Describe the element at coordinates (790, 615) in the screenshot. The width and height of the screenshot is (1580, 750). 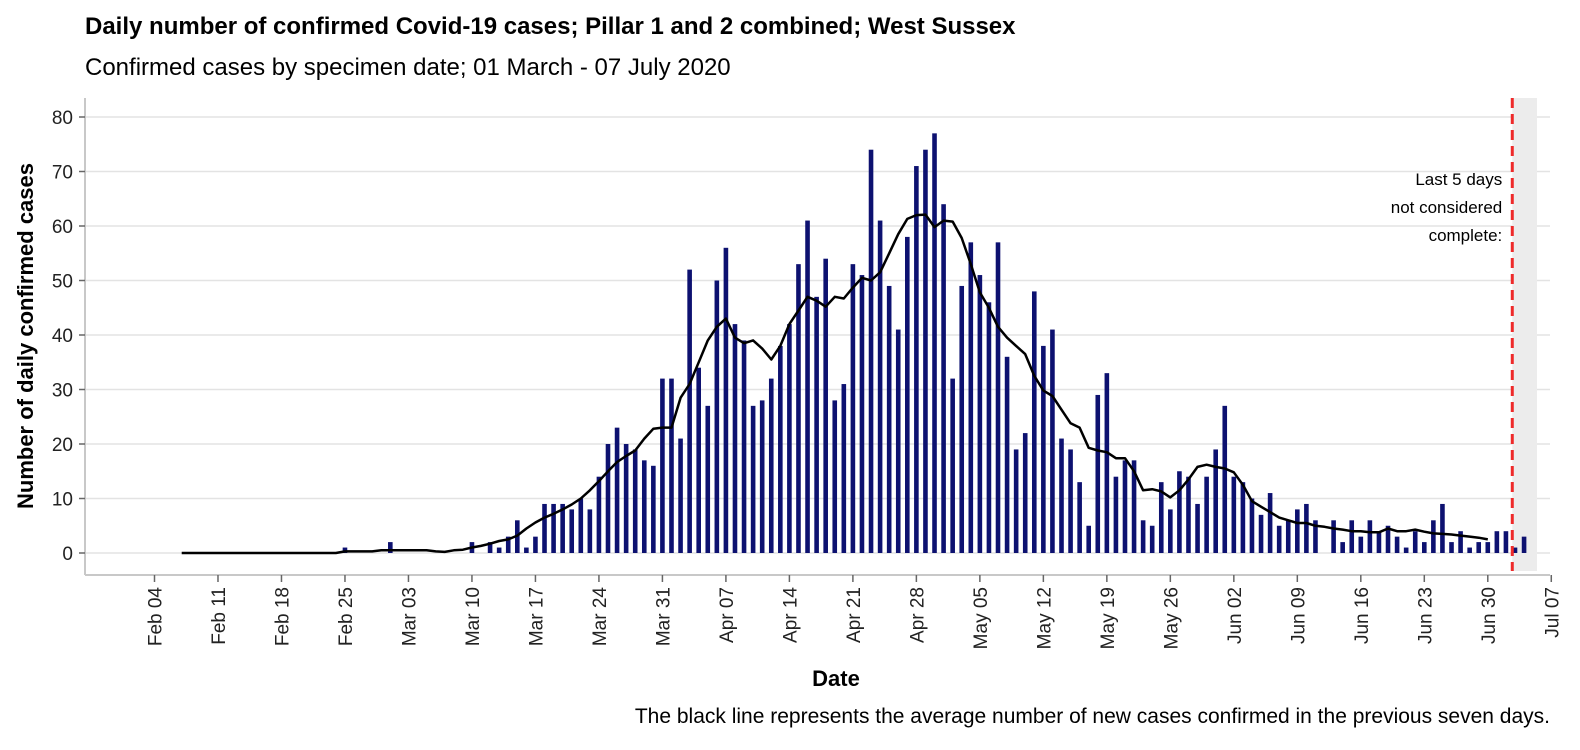
I see `x-tick-label: Apr 14` at that location.